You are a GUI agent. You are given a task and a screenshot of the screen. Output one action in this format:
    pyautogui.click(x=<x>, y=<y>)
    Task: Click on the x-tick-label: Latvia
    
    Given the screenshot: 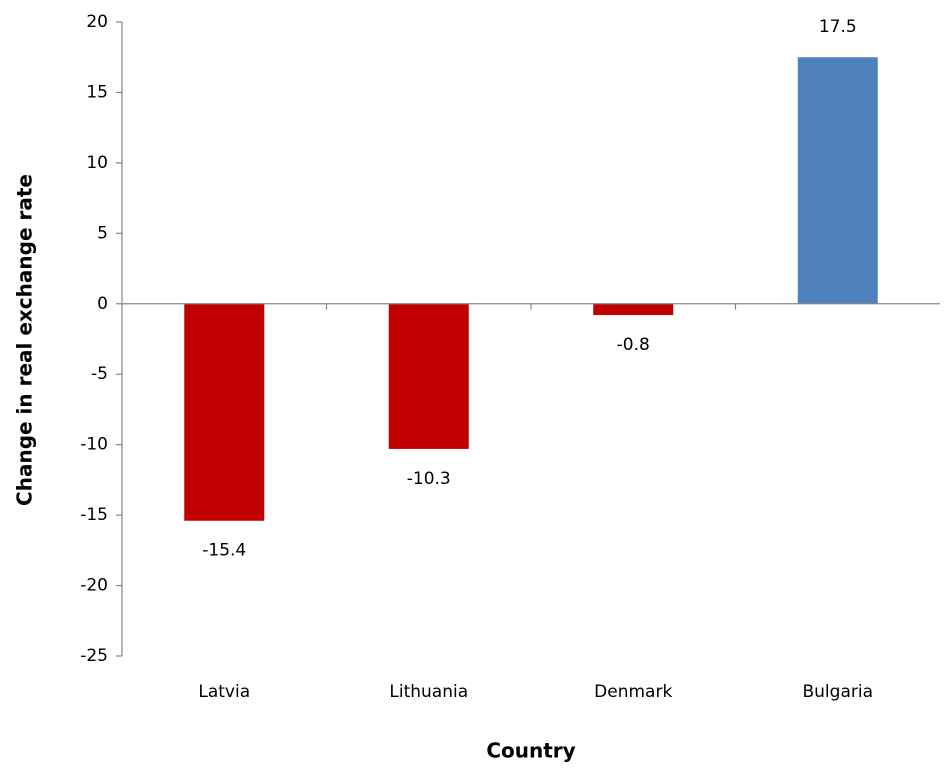 What is the action you would take?
    pyautogui.click(x=224, y=692)
    